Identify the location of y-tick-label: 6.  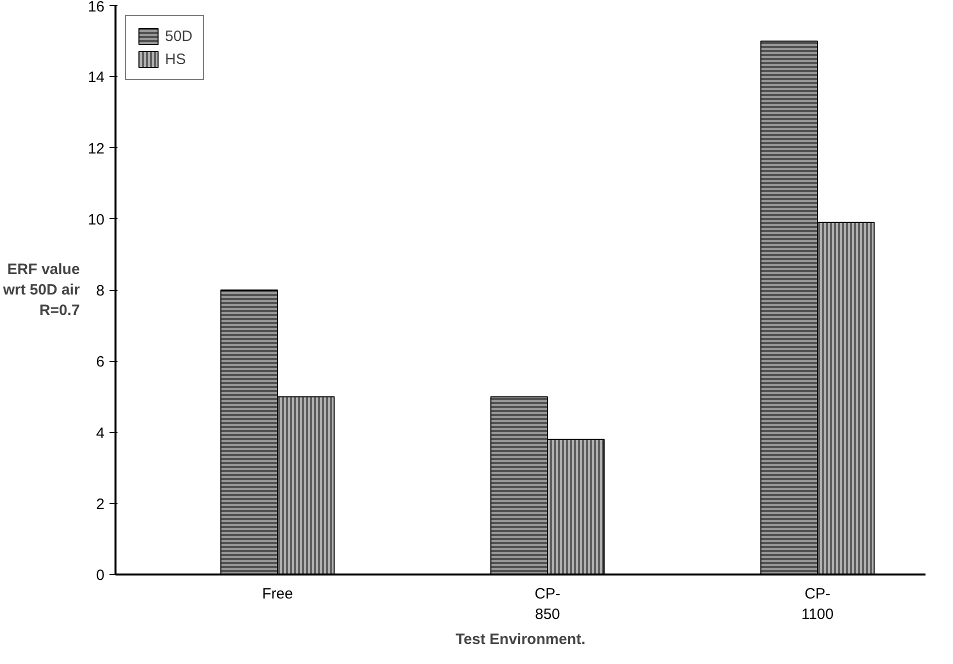
(100, 362).